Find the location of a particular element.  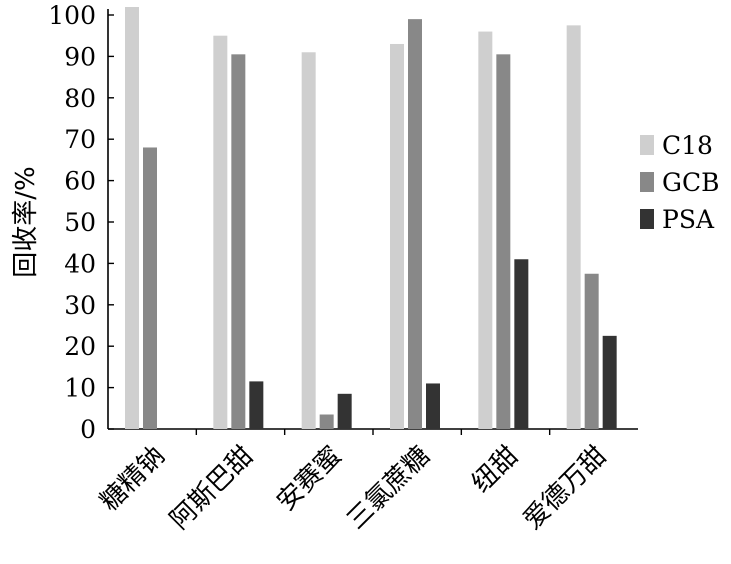

y-tick-label: 50 is located at coordinates (80, 222).